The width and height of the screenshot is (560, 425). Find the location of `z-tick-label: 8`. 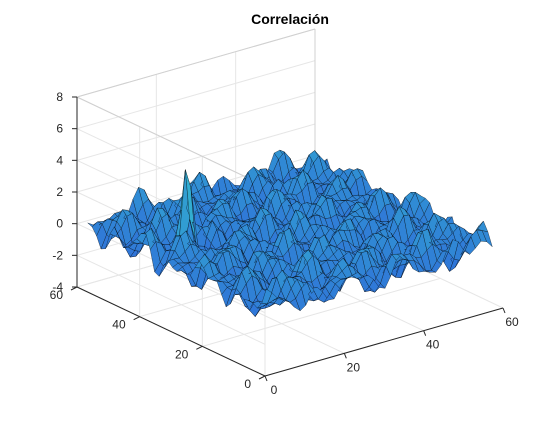

z-tick-label: 8 is located at coordinates (59, 97).